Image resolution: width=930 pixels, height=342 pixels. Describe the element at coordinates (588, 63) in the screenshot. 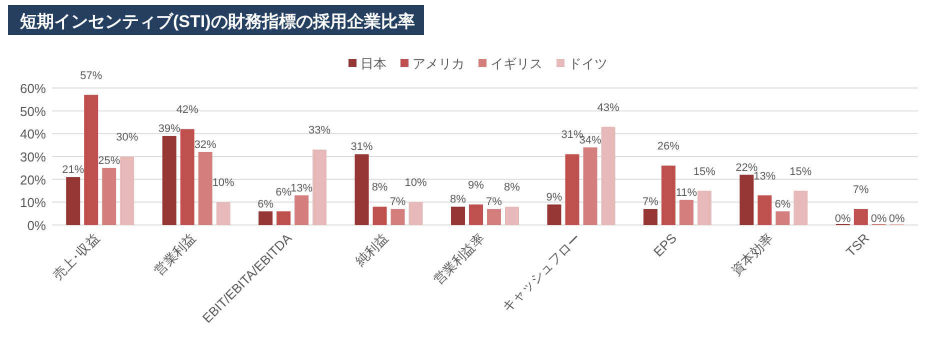

I see `legend-label: ドイツ` at that location.